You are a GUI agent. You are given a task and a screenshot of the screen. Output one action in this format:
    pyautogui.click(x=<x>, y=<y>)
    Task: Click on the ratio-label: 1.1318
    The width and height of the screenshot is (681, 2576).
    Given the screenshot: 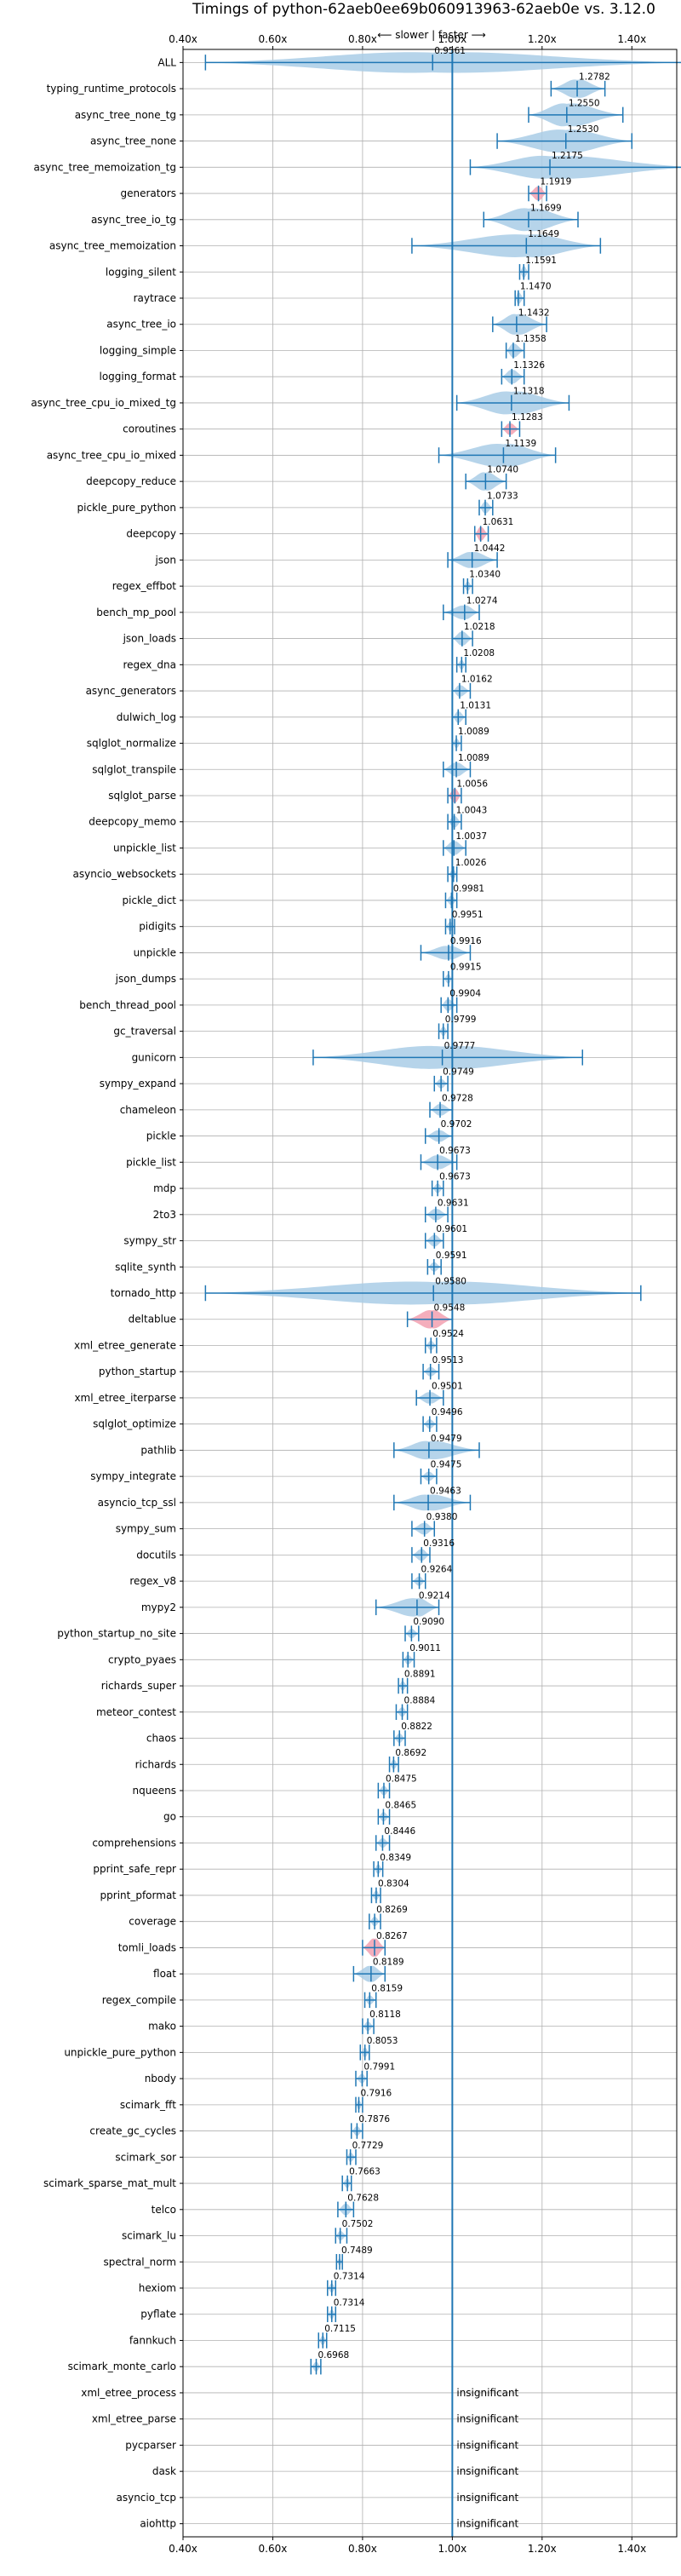 What is the action you would take?
    pyautogui.click(x=529, y=391)
    